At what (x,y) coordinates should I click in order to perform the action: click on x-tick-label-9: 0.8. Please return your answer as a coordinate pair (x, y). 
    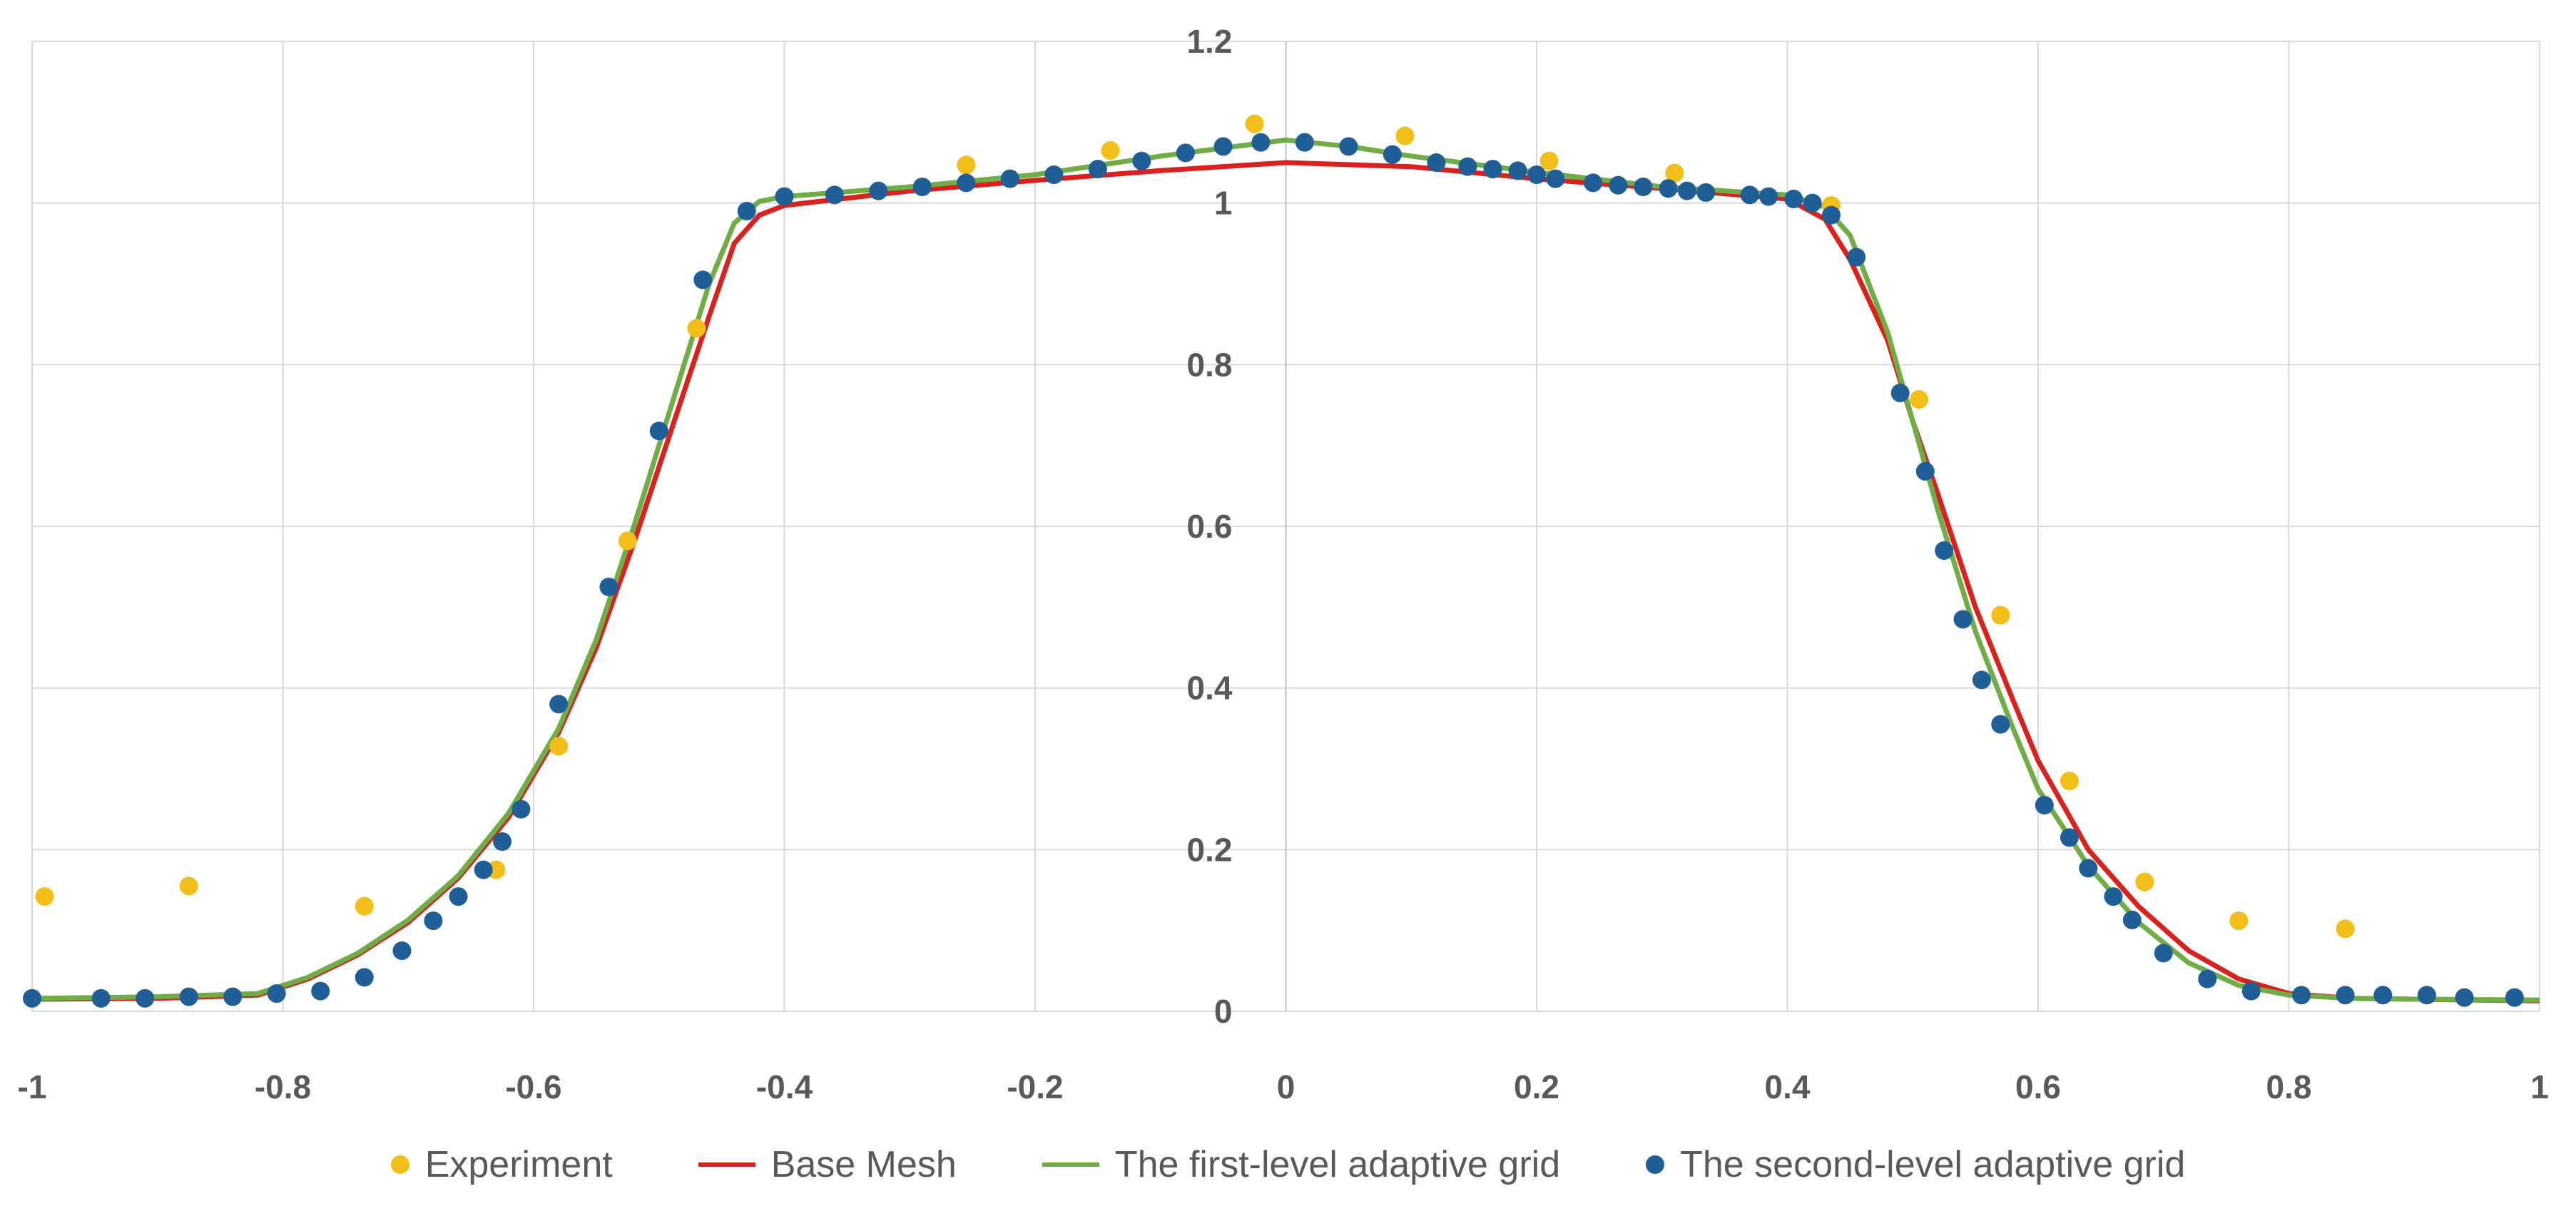
    Looking at the image, I should click on (2289, 1086).